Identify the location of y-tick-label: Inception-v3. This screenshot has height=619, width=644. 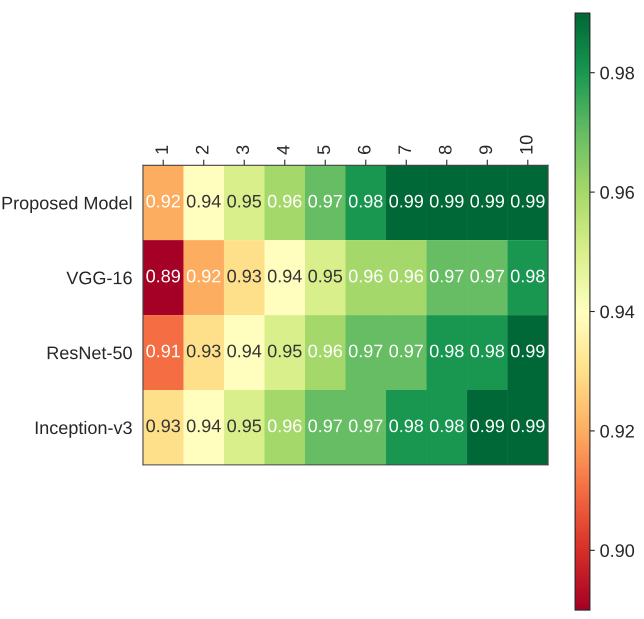
(84, 429).